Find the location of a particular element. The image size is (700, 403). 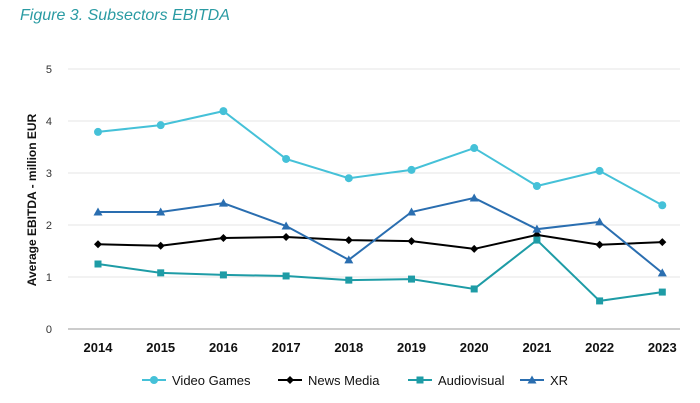

legend-label-xr: XR is located at coordinates (559, 380).